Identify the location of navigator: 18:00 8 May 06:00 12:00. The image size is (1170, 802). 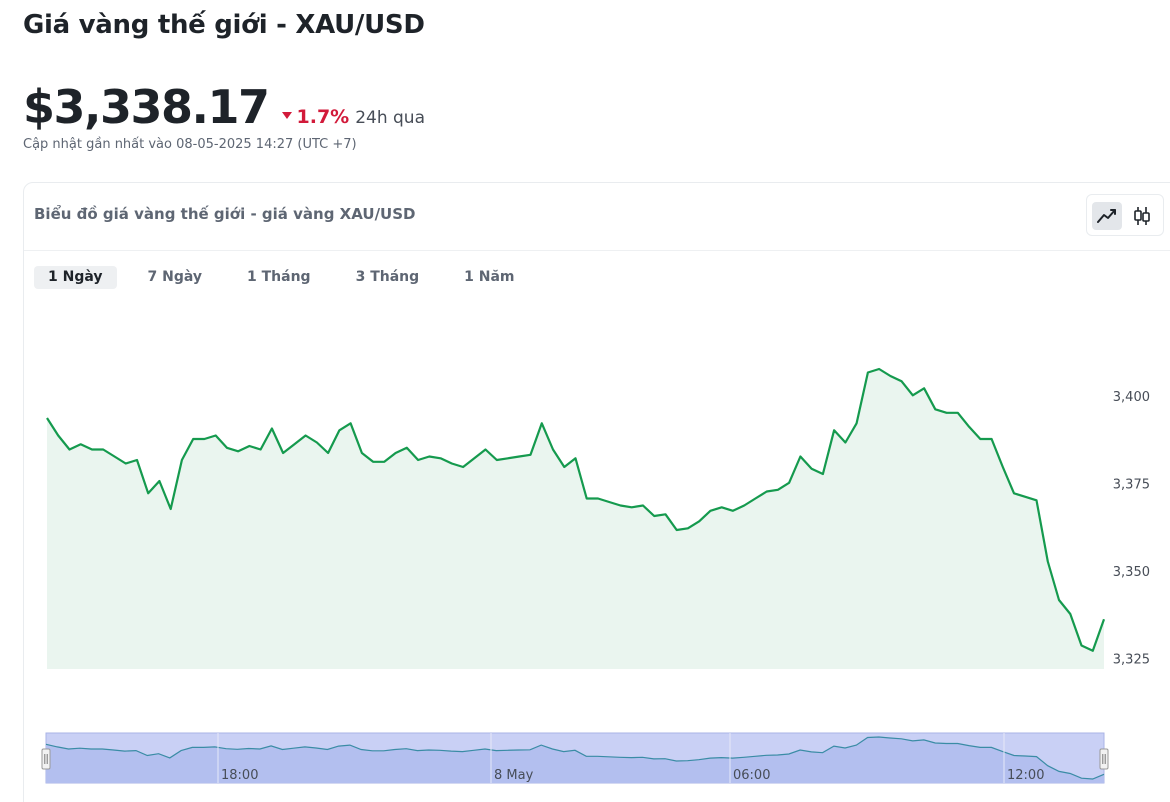
(575, 758).